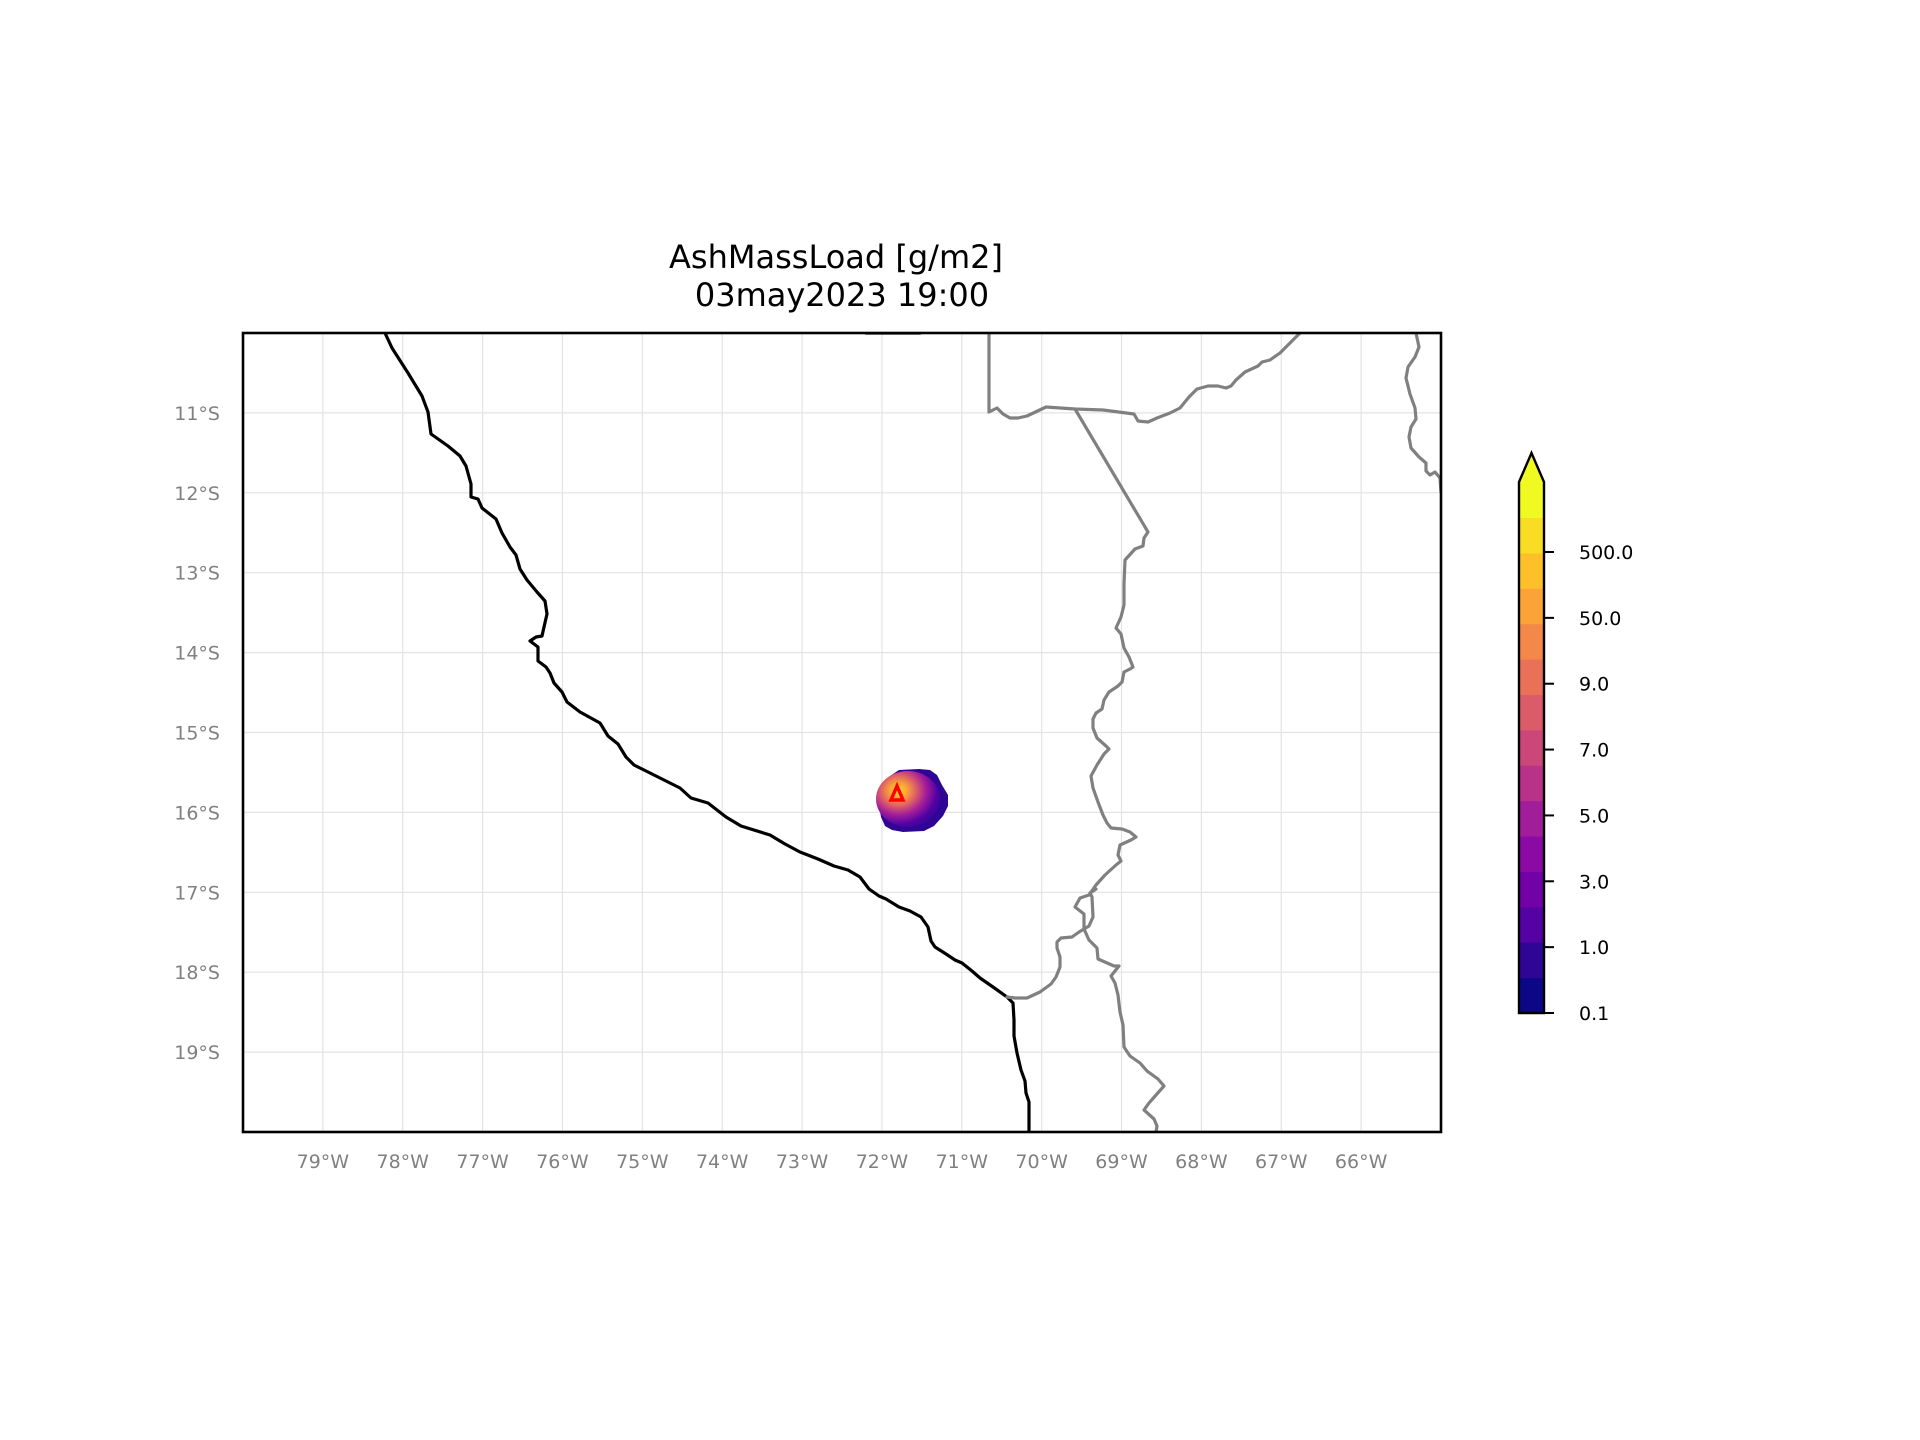 This screenshot has width=1920, height=1440. What do you see at coordinates (722, 1162) in the screenshot?
I see `lon-tick-label: 74°W` at bounding box center [722, 1162].